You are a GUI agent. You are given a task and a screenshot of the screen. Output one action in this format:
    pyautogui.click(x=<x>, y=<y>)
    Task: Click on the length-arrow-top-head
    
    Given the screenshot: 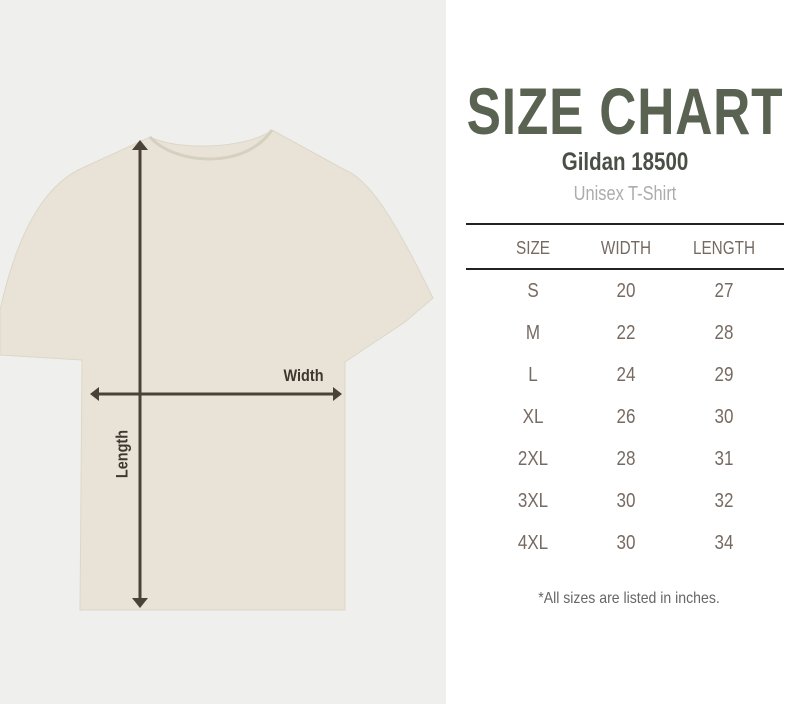 What is the action you would take?
    pyautogui.click(x=140, y=145)
    